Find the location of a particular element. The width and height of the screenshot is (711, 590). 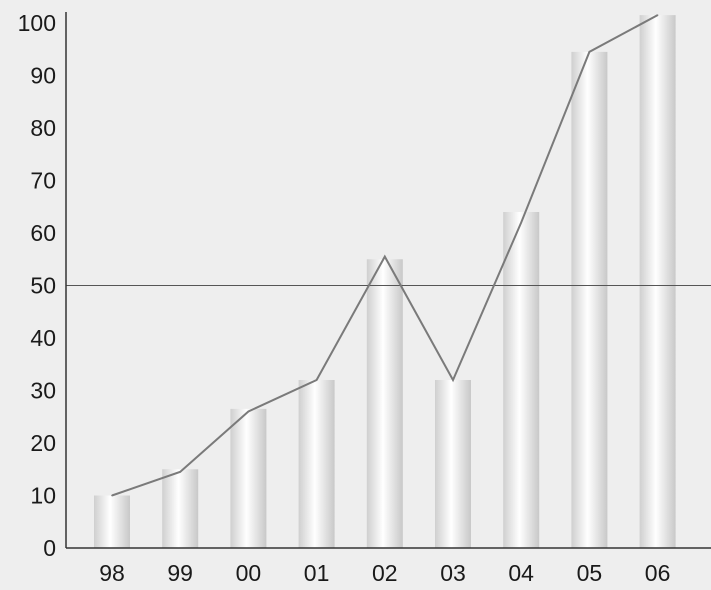

y-tick-label-100: 100 is located at coordinates (37, 23).